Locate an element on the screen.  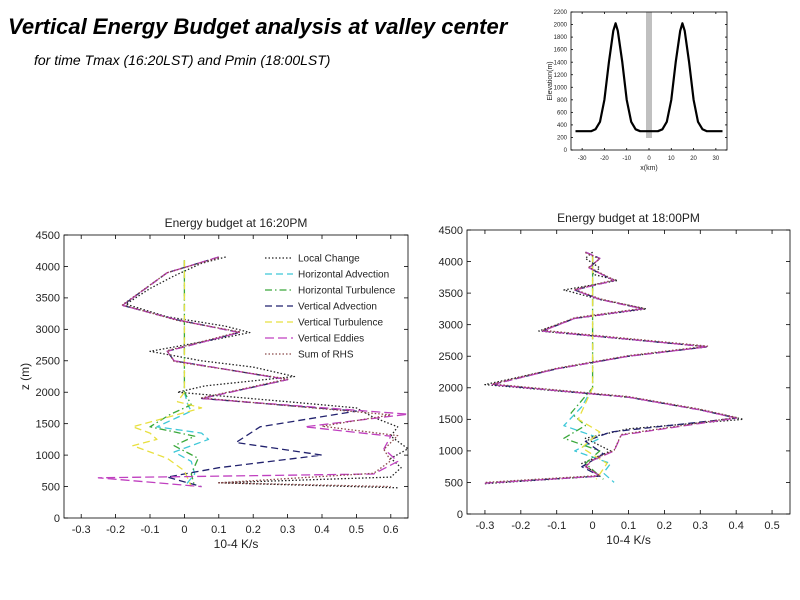
budget_1800-ytick-label: 4000 is located at coordinates (451, 262).